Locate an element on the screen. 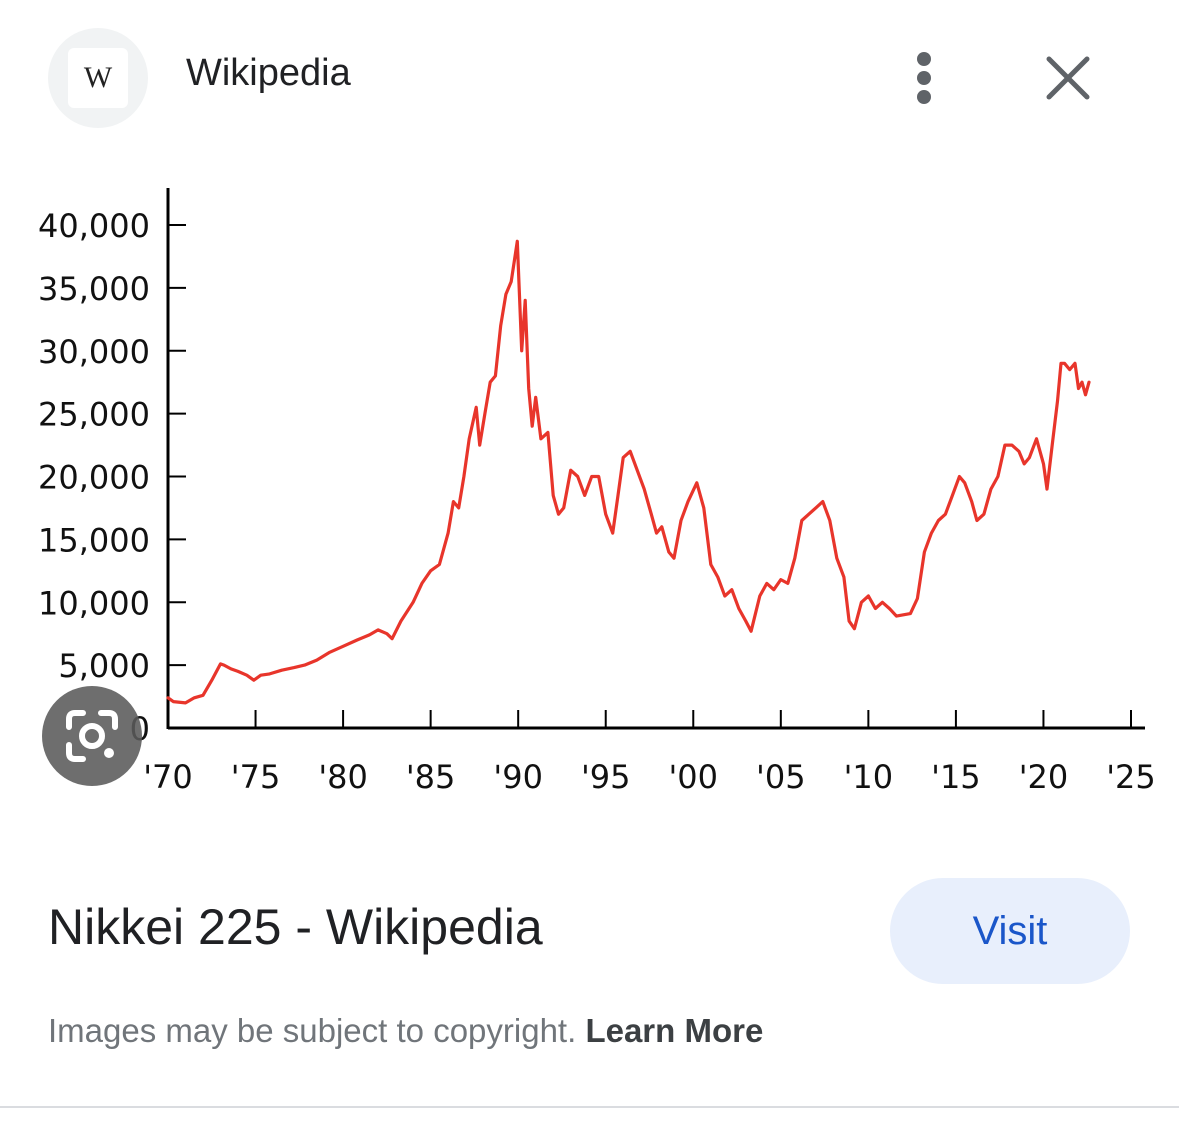  y-tick-label: 35,000 is located at coordinates (94, 289).